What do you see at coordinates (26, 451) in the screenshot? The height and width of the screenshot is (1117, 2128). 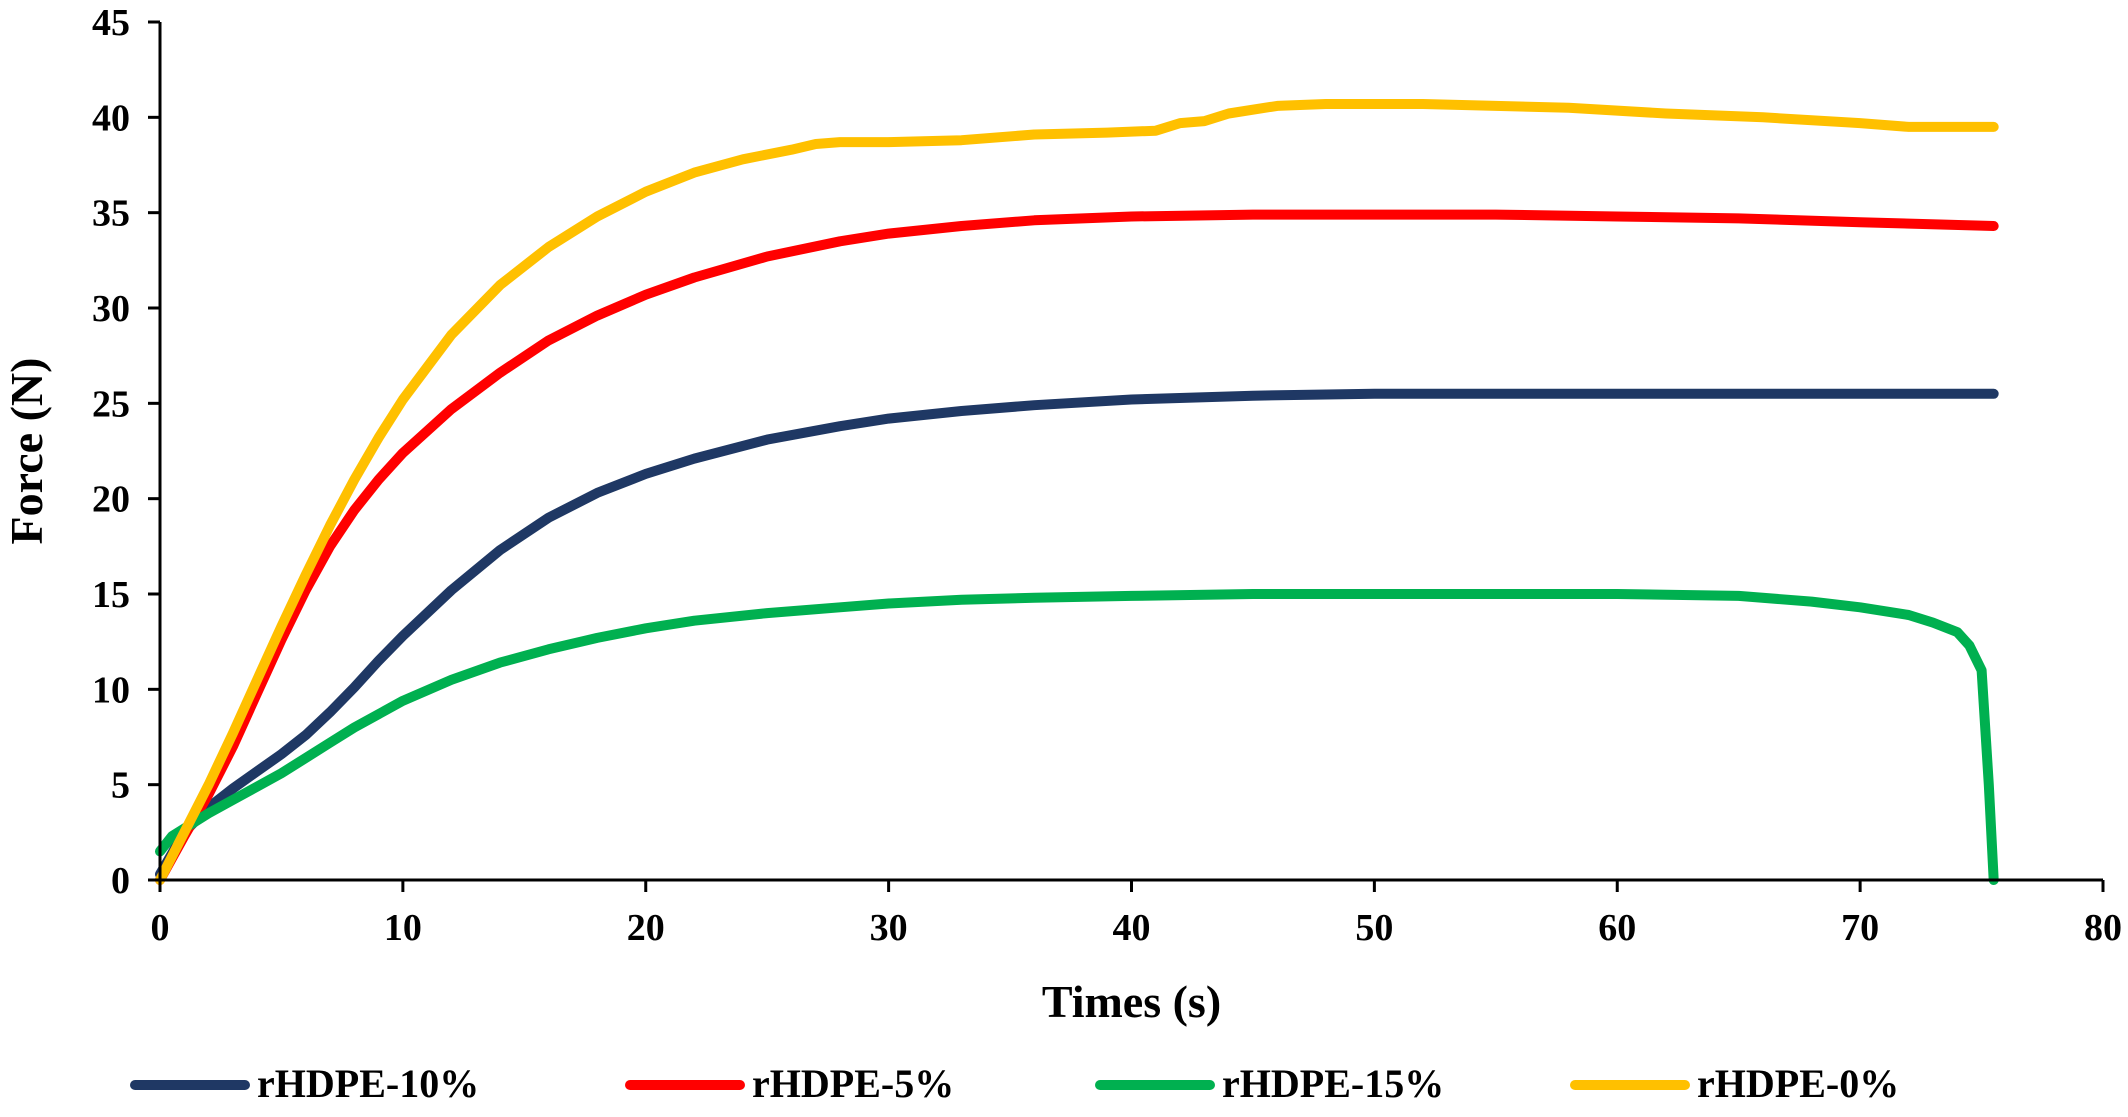 I see `y-axis-title: Force (N)` at bounding box center [26, 451].